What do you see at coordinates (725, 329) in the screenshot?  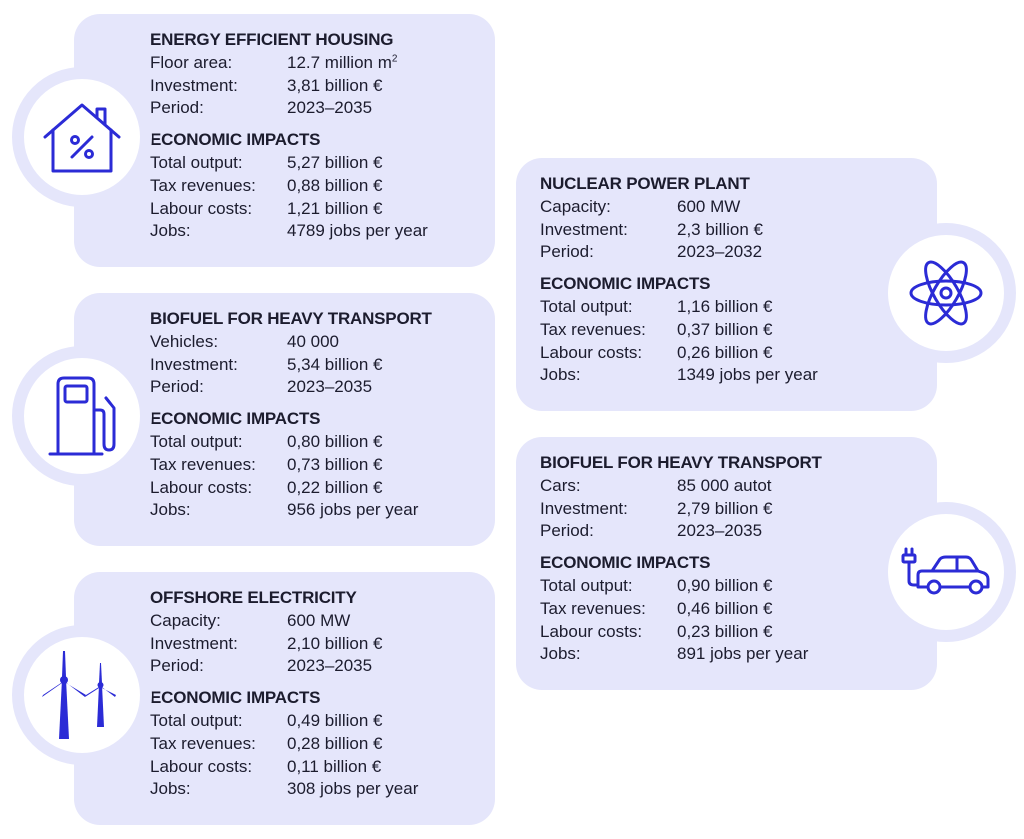 I see `row-value: 0,37 billion €` at bounding box center [725, 329].